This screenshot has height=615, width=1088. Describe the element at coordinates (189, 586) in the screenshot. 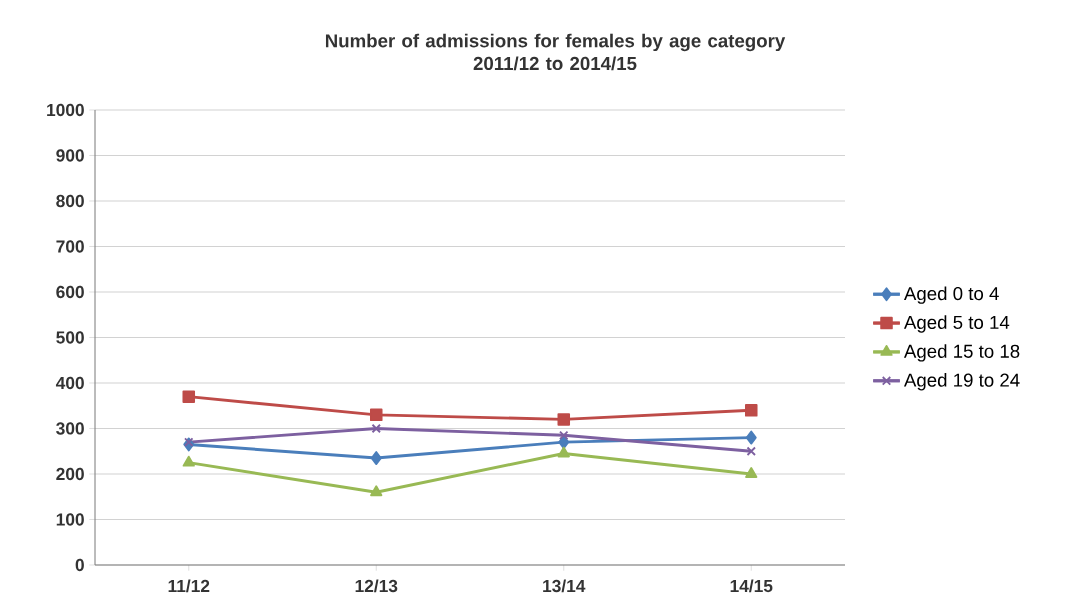

I see `x-tick-label: 11/12` at that location.